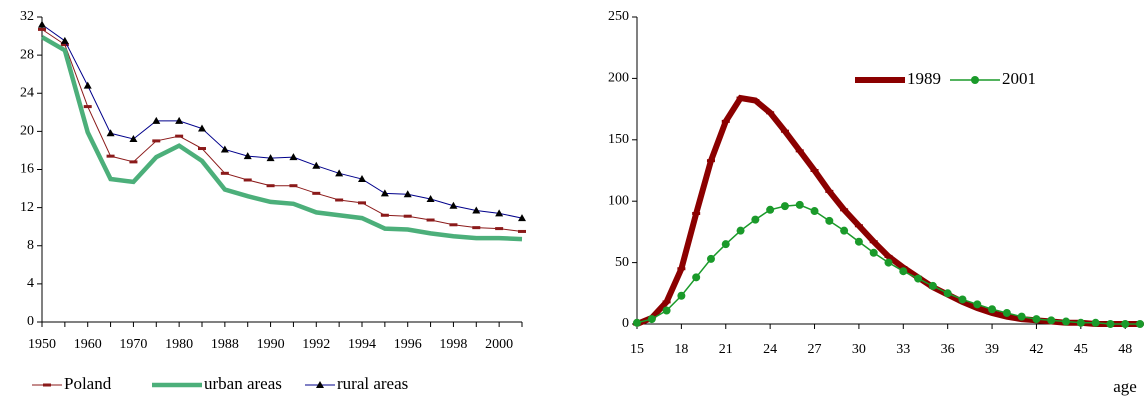 This screenshot has width=1145, height=407. I want to click on legend-label: Poland, so click(88, 383).